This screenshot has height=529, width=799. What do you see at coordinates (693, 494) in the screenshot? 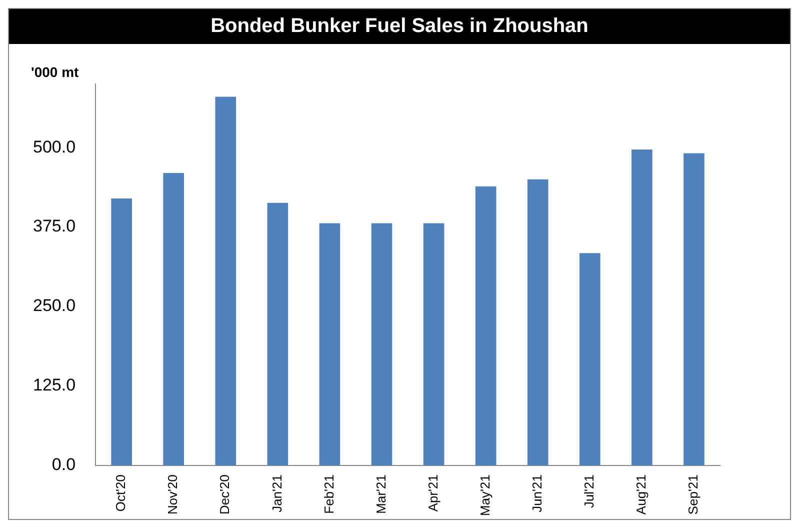
I see `x-tick-label: Sep'21` at bounding box center [693, 494].